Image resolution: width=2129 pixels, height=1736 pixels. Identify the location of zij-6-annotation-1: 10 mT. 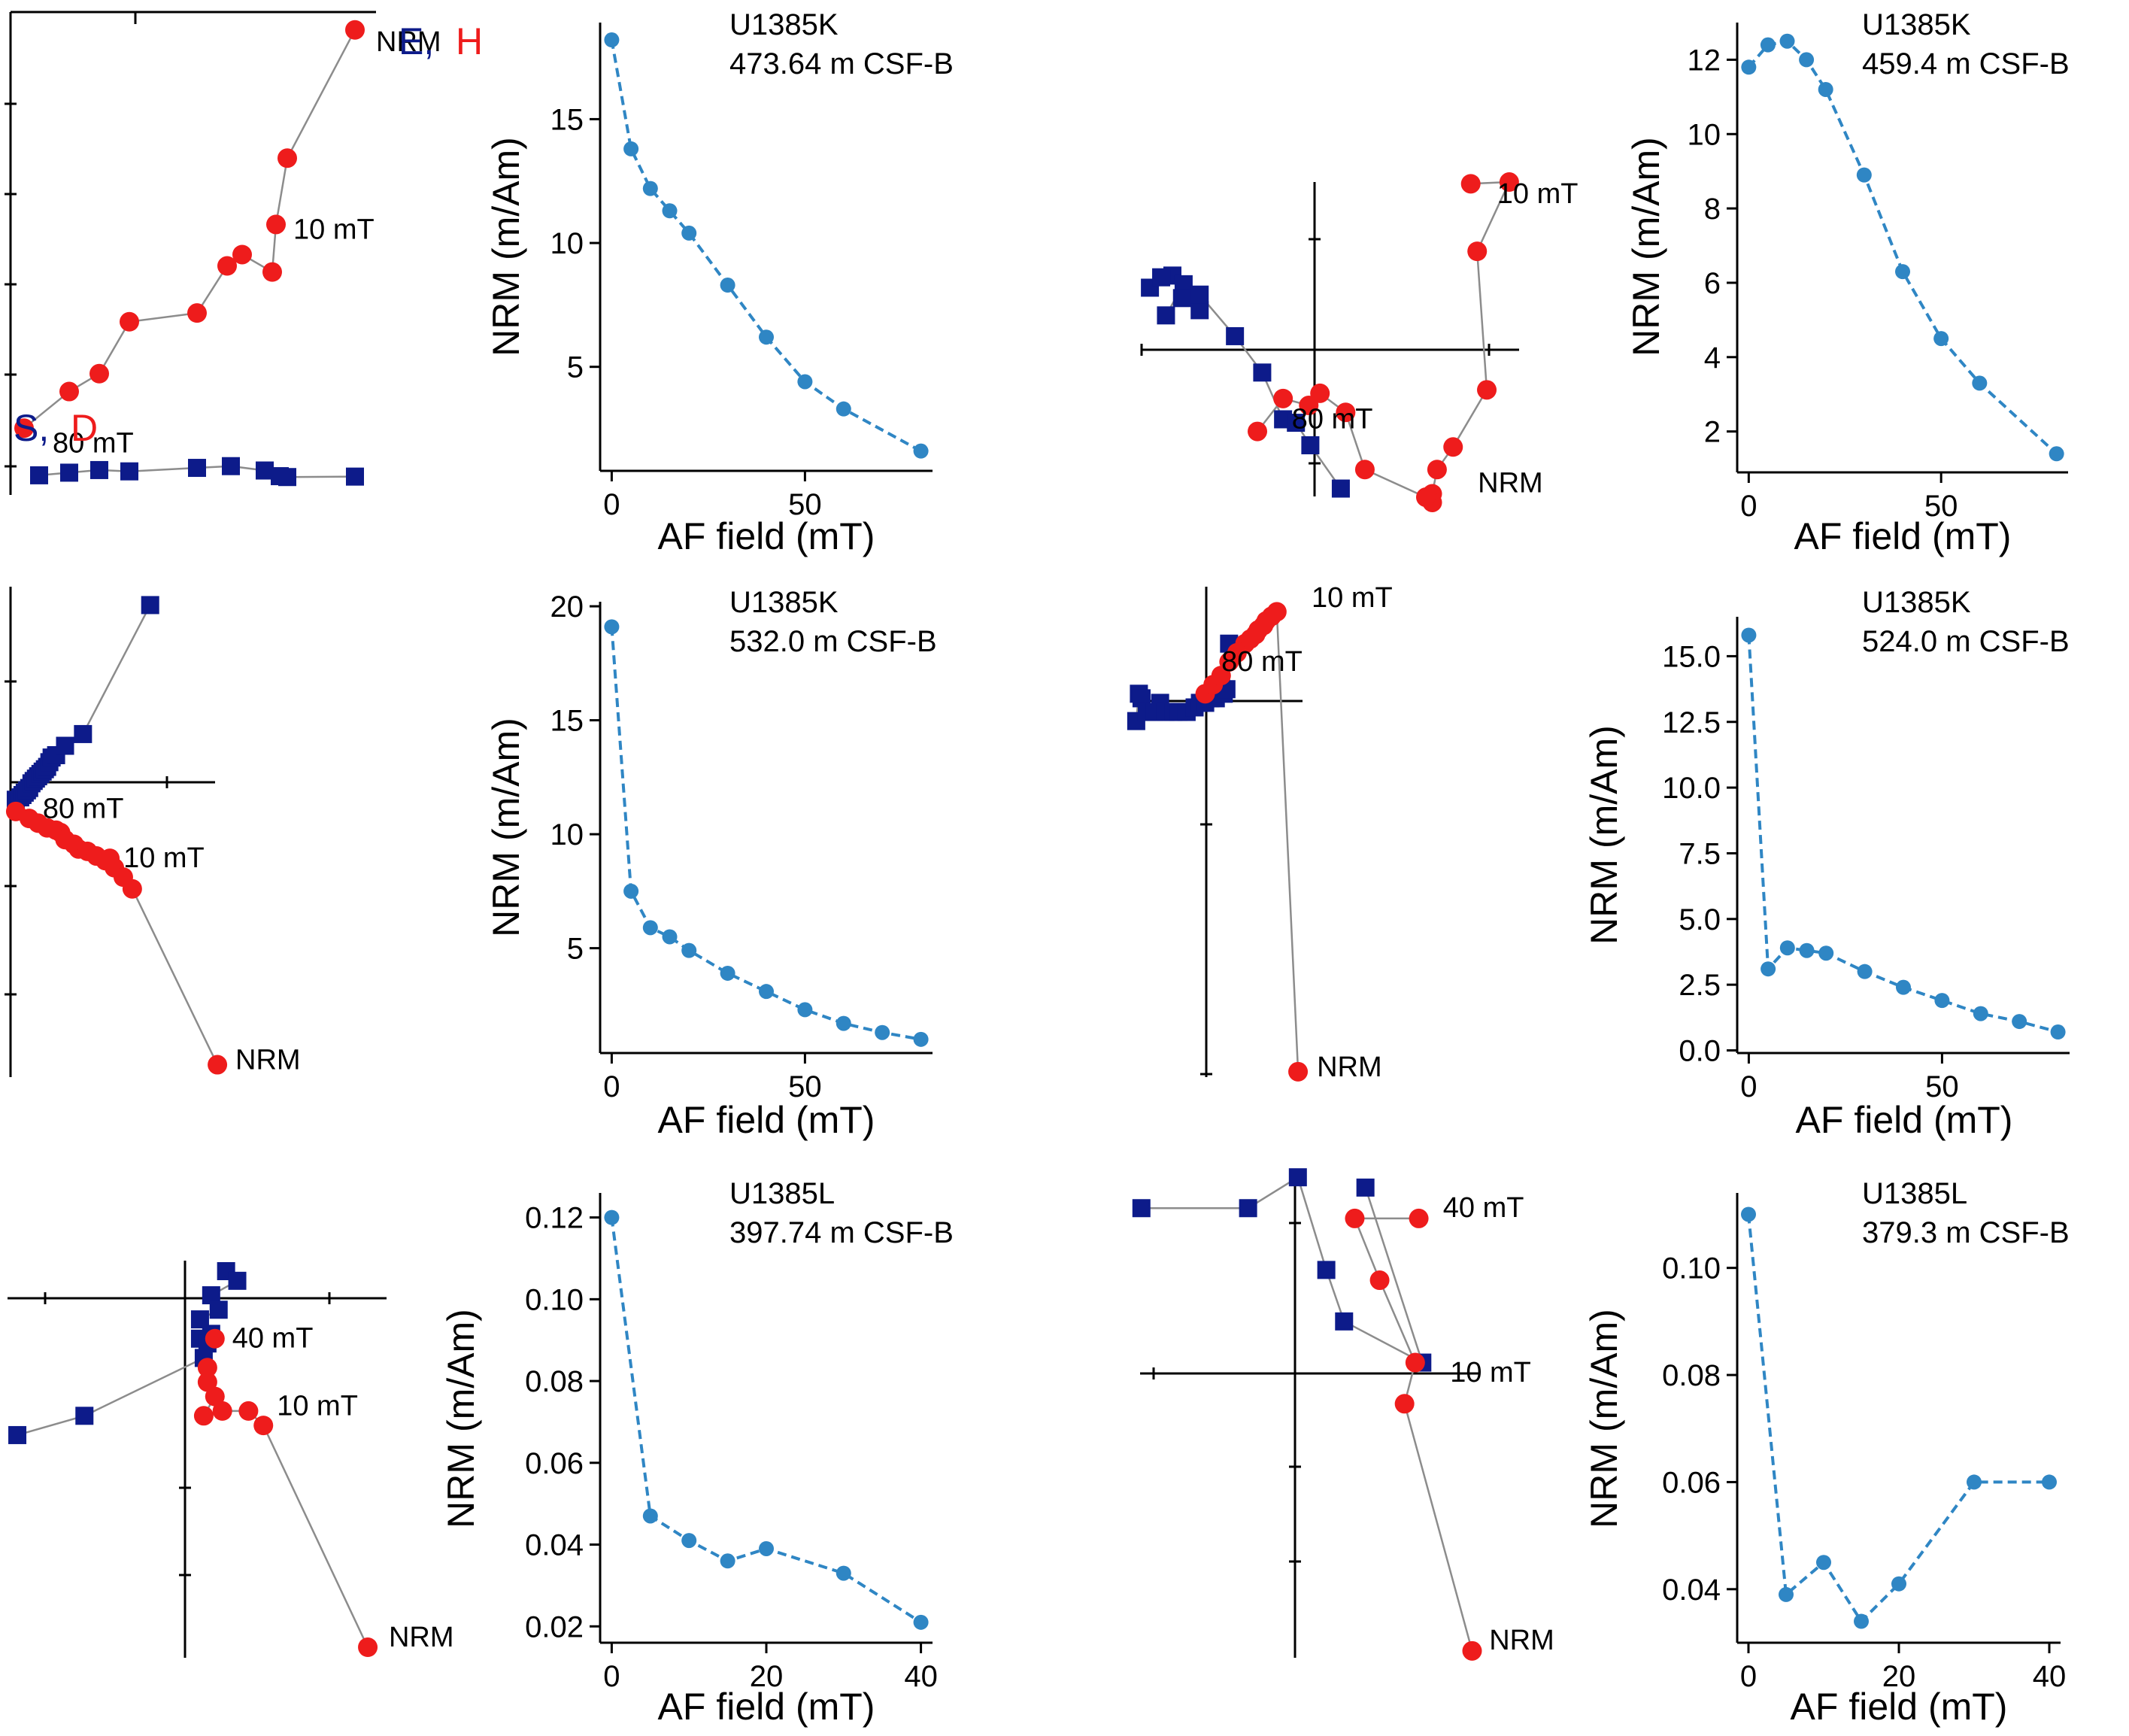
(1490, 1372).